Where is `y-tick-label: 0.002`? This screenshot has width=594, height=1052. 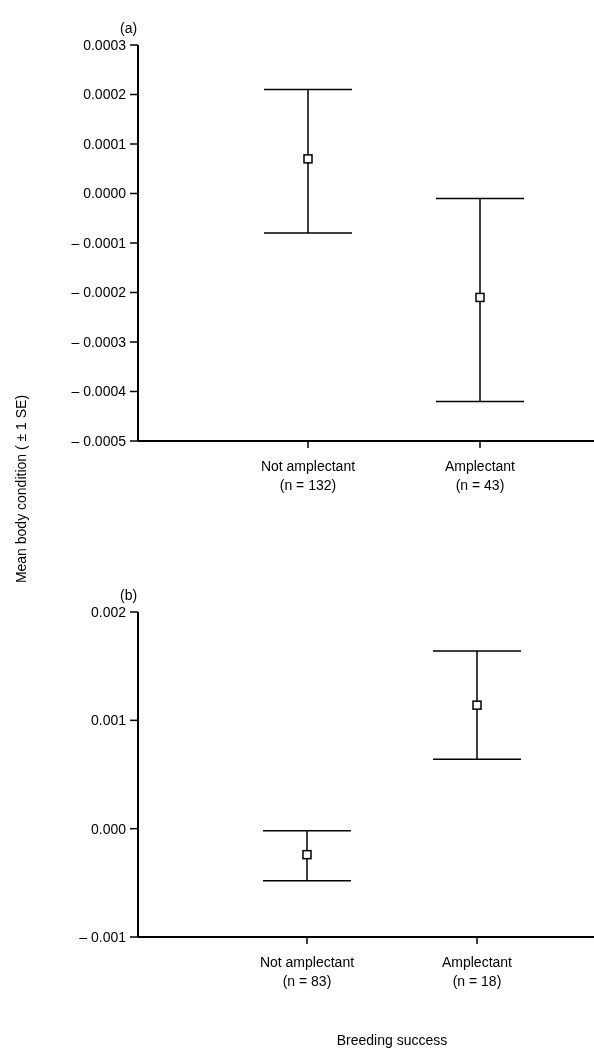 y-tick-label: 0.002 is located at coordinates (108, 611).